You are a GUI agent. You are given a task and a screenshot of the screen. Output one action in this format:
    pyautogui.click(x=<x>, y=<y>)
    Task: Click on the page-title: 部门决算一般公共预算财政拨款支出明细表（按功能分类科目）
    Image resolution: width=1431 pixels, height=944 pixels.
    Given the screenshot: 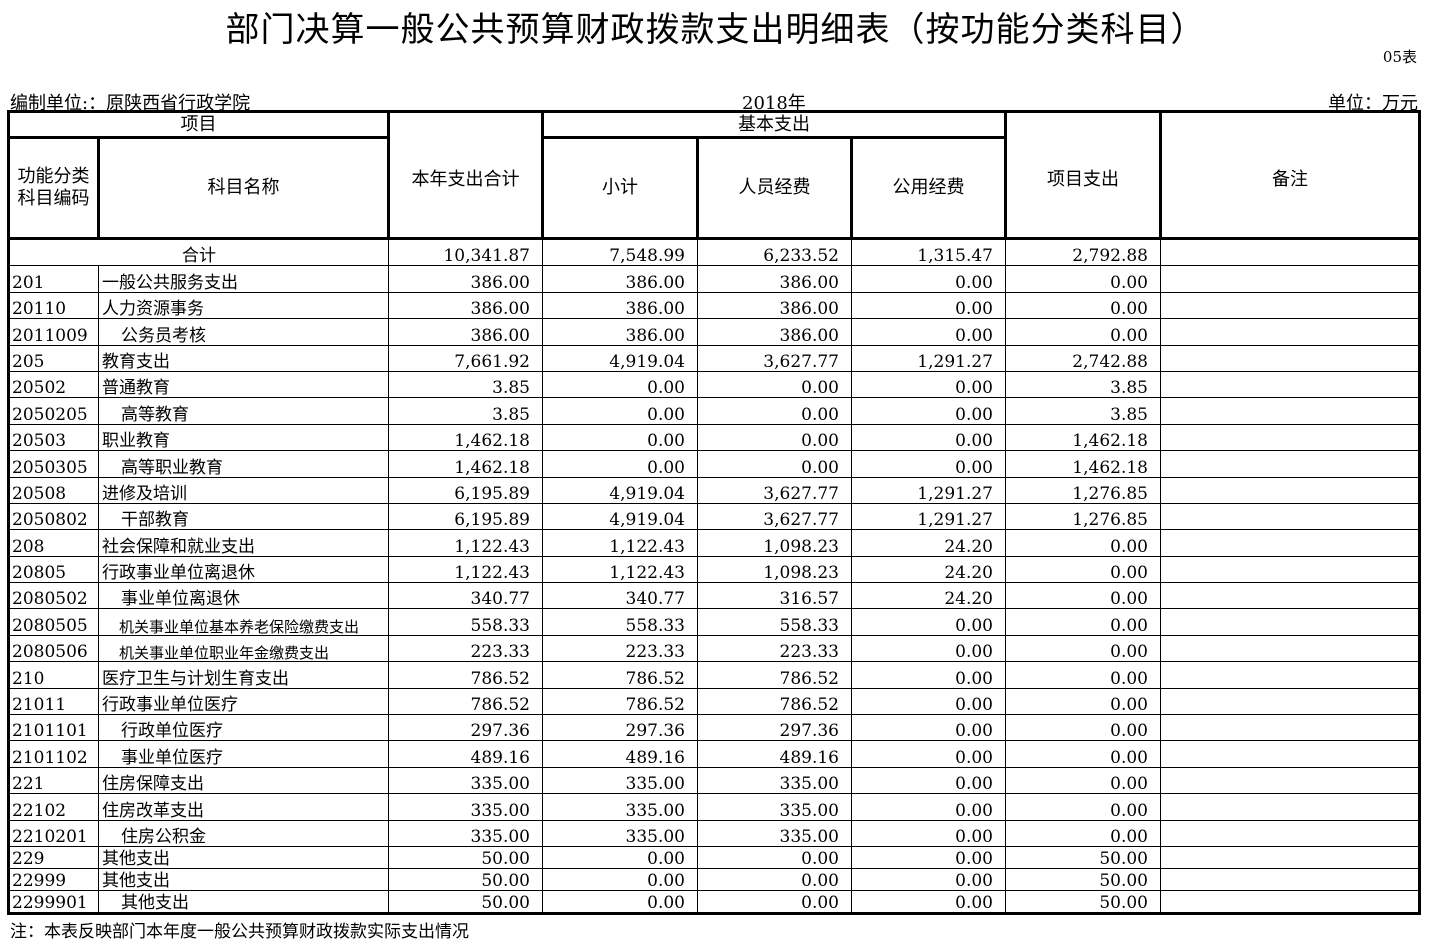 What is the action you would take?
    pyautogui.click(x=715, y=30)
    